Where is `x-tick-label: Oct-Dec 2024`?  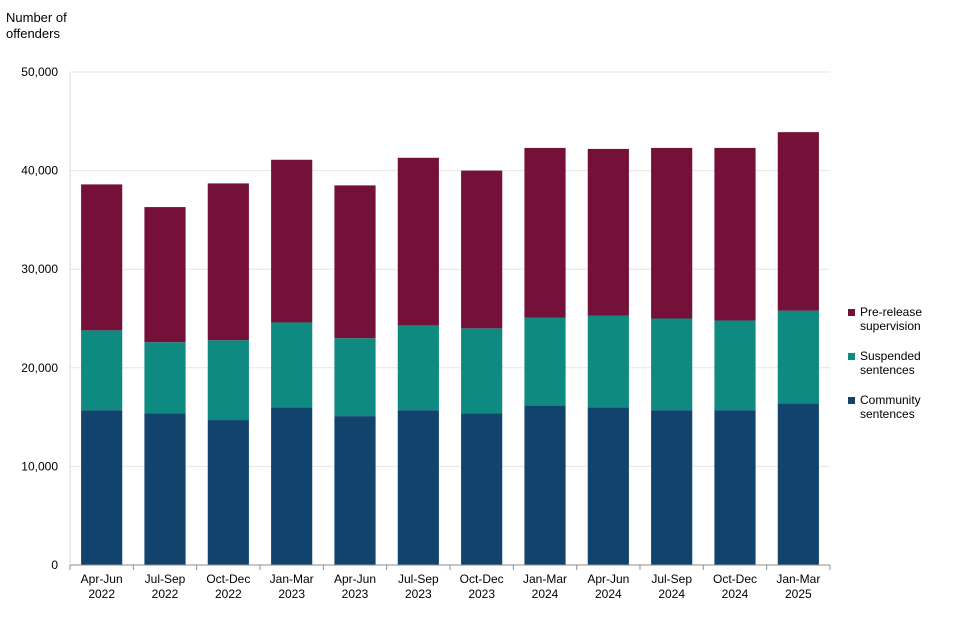
x-tick-label: Oct-Dec 2024 is located at coordinates (735, 586).